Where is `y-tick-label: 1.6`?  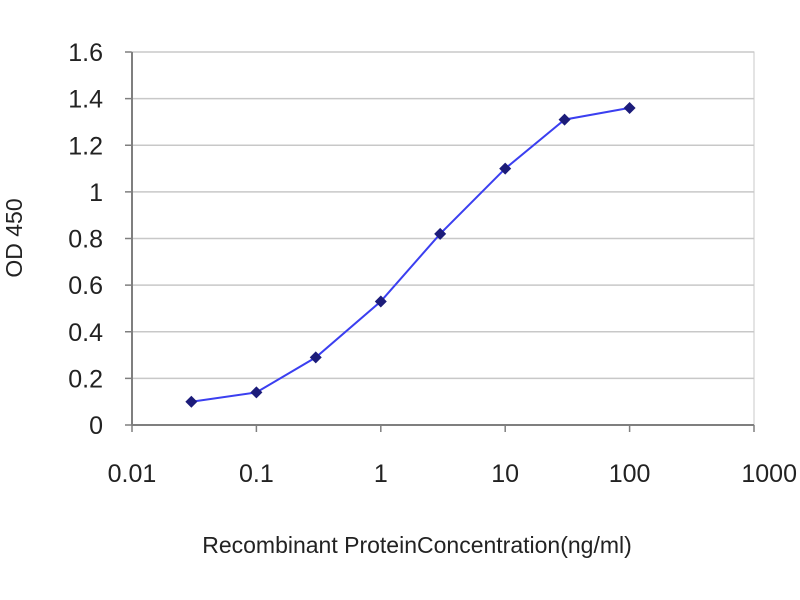
y-tick-label: 1.6 is located at coordinates (85, 53).